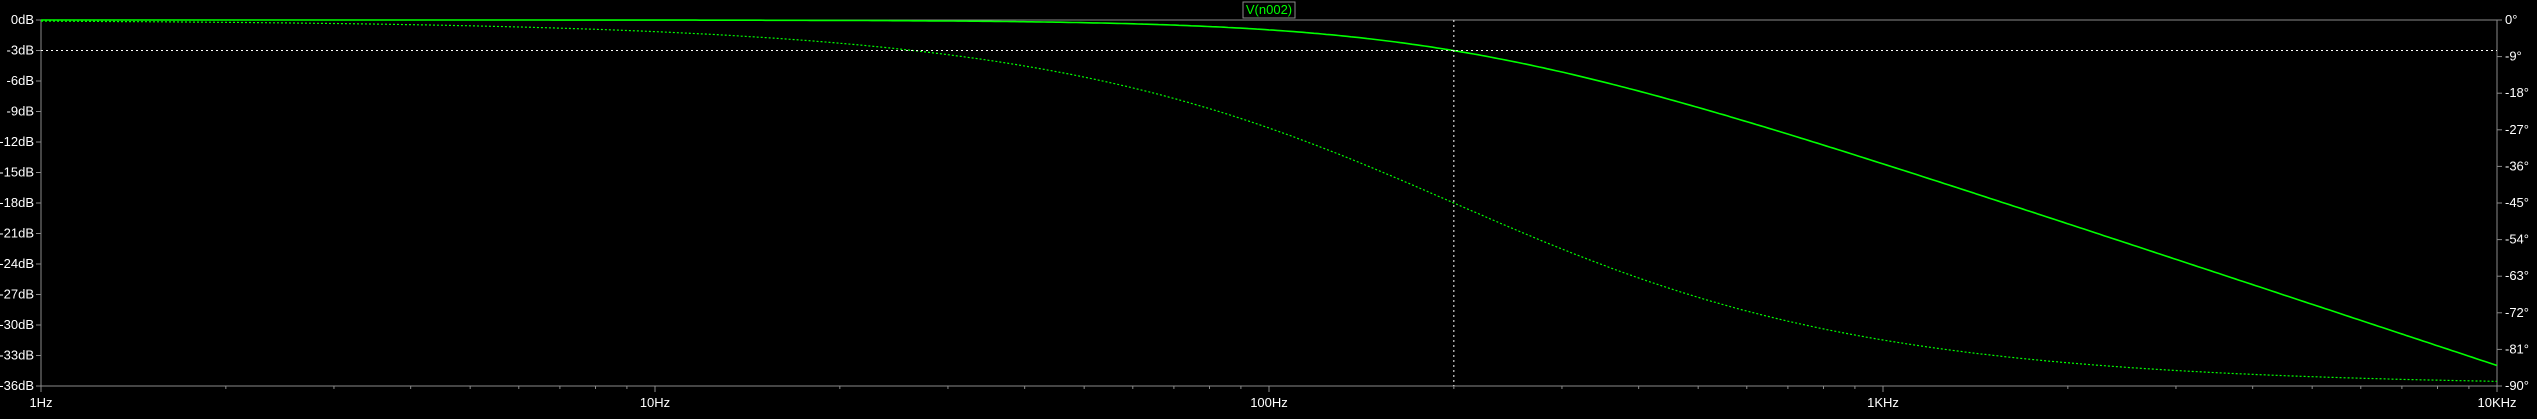  What do you see at coordinates (40, 402) in the screenshot?
I see `x-tick-label: 1Hz` at bounding box center [40, 402].